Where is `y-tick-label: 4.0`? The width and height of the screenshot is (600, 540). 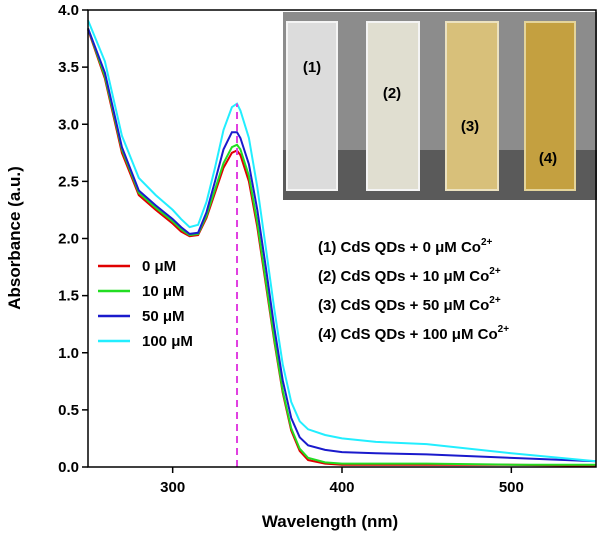 y-tick-label: 4.0 is located at coordinates (68, 10).